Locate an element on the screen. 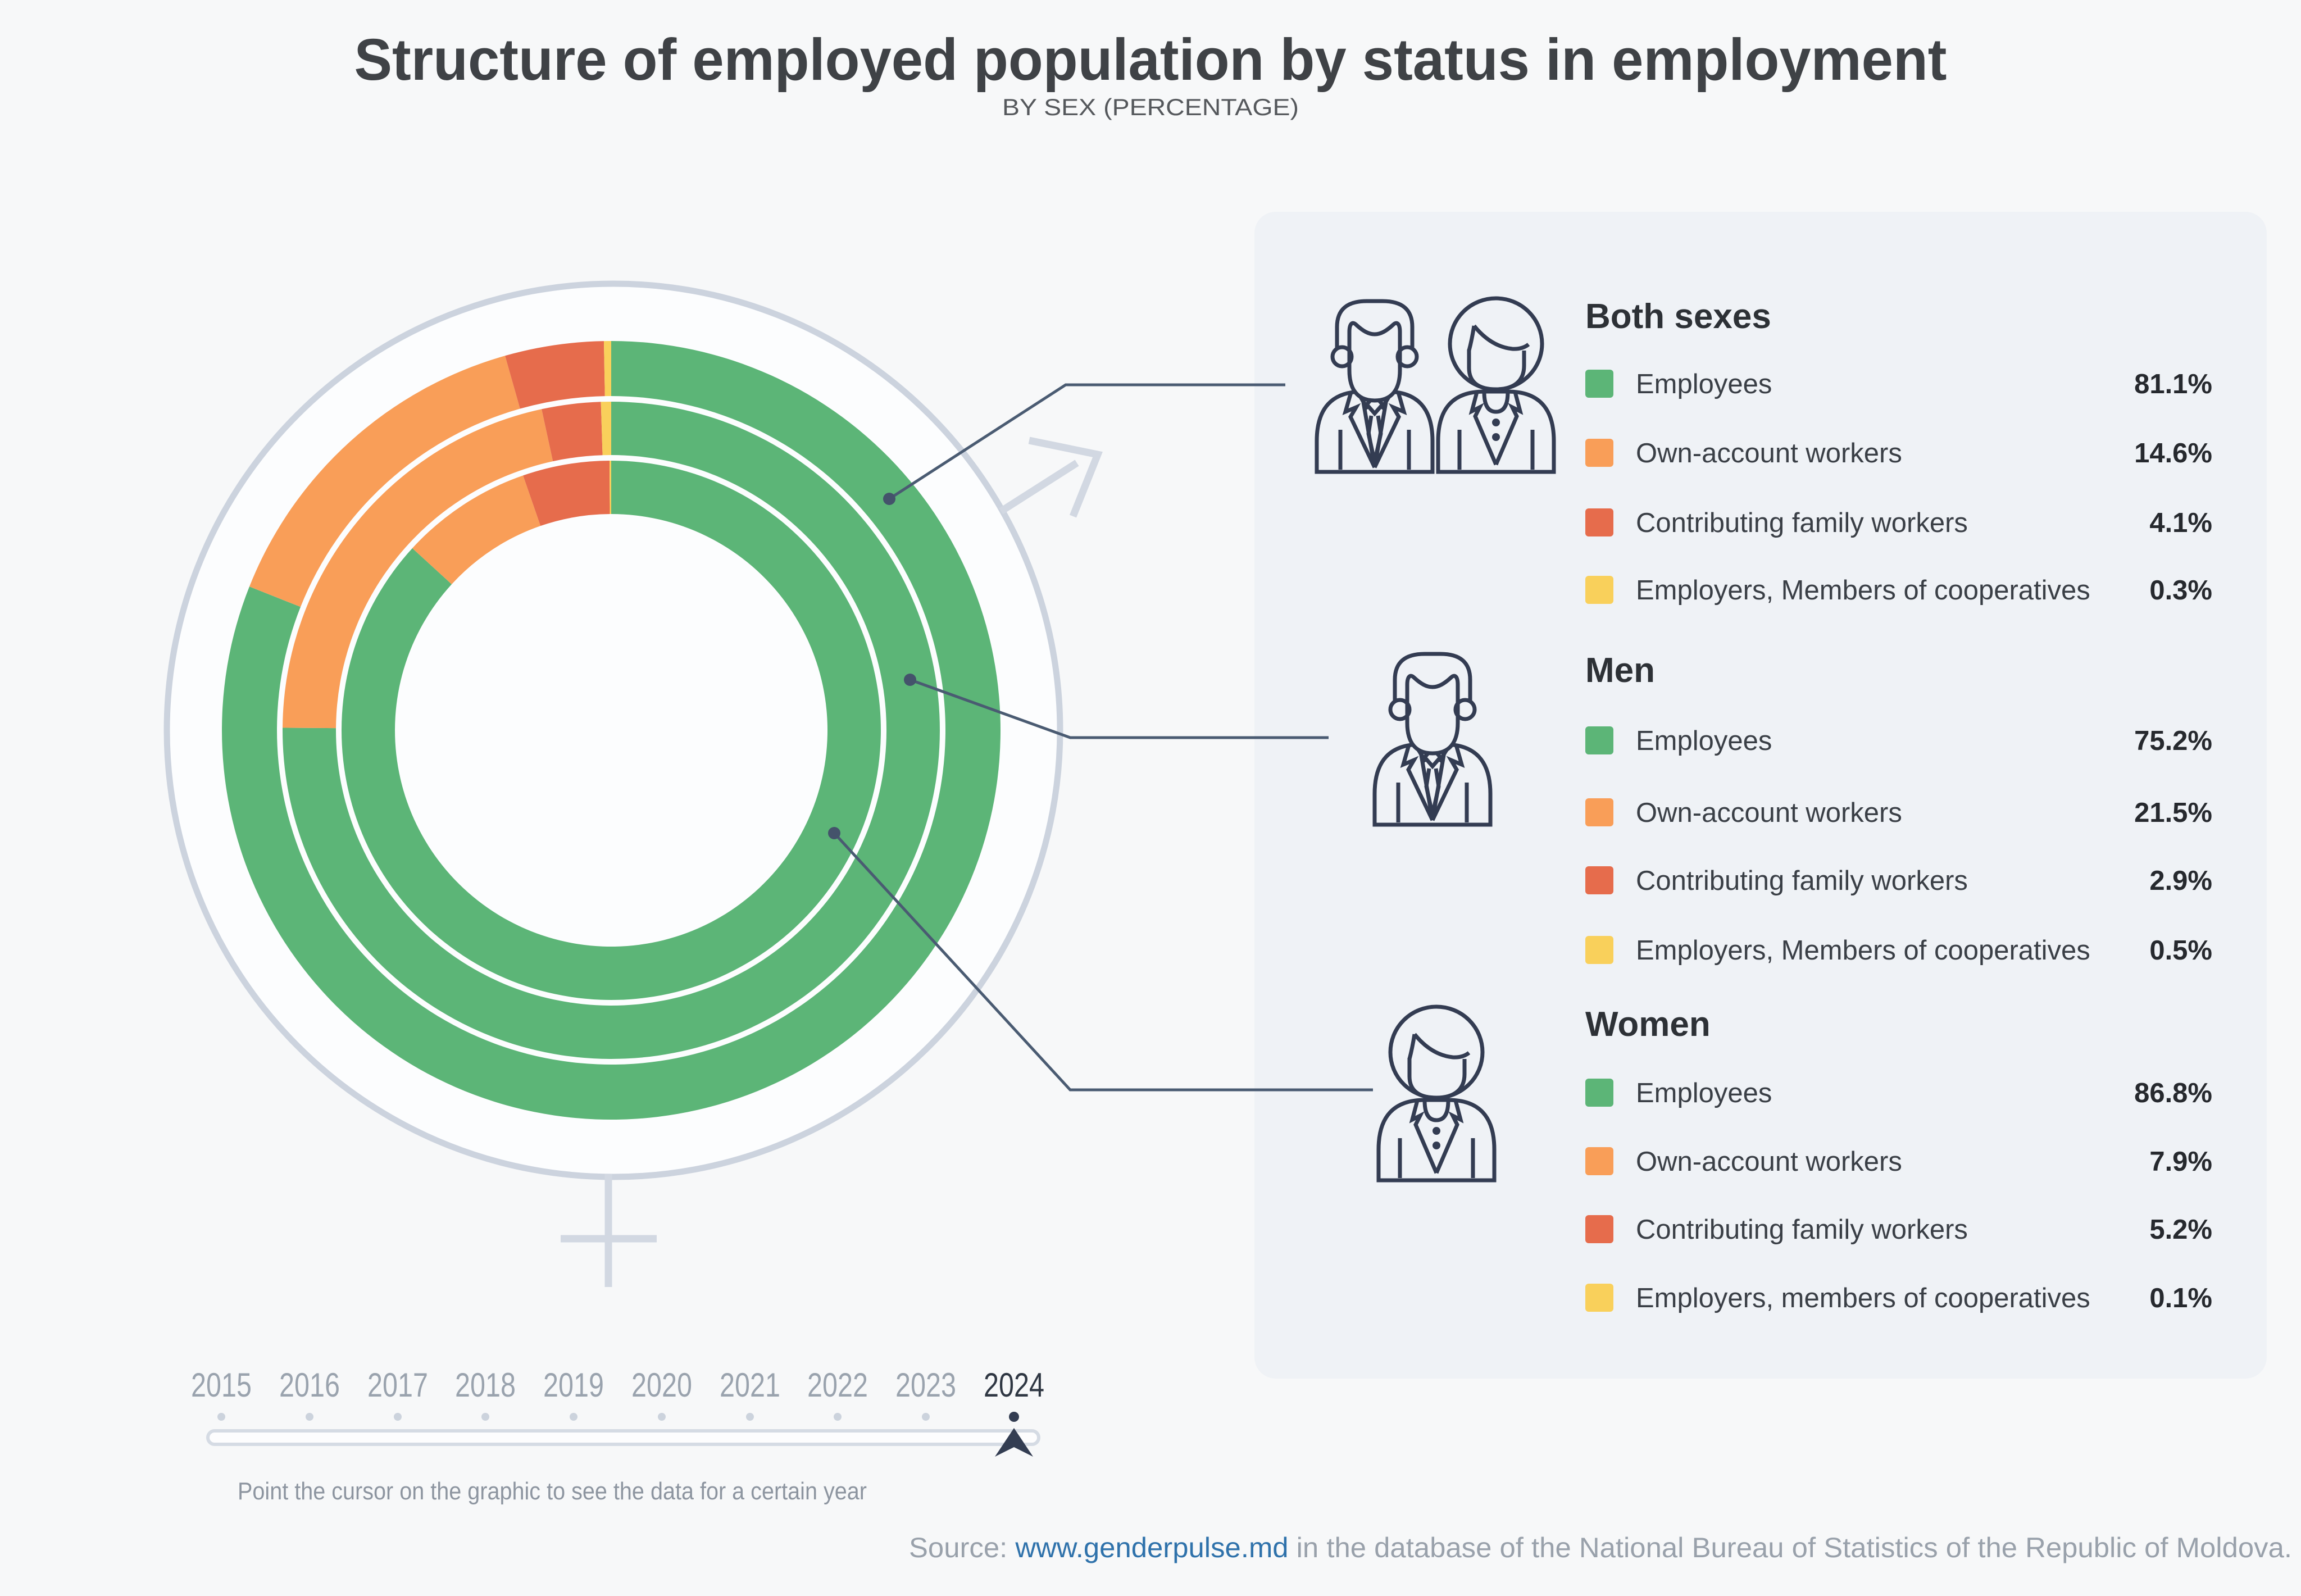  svg-text: 2.9% is located at coordinates (2180, 881).